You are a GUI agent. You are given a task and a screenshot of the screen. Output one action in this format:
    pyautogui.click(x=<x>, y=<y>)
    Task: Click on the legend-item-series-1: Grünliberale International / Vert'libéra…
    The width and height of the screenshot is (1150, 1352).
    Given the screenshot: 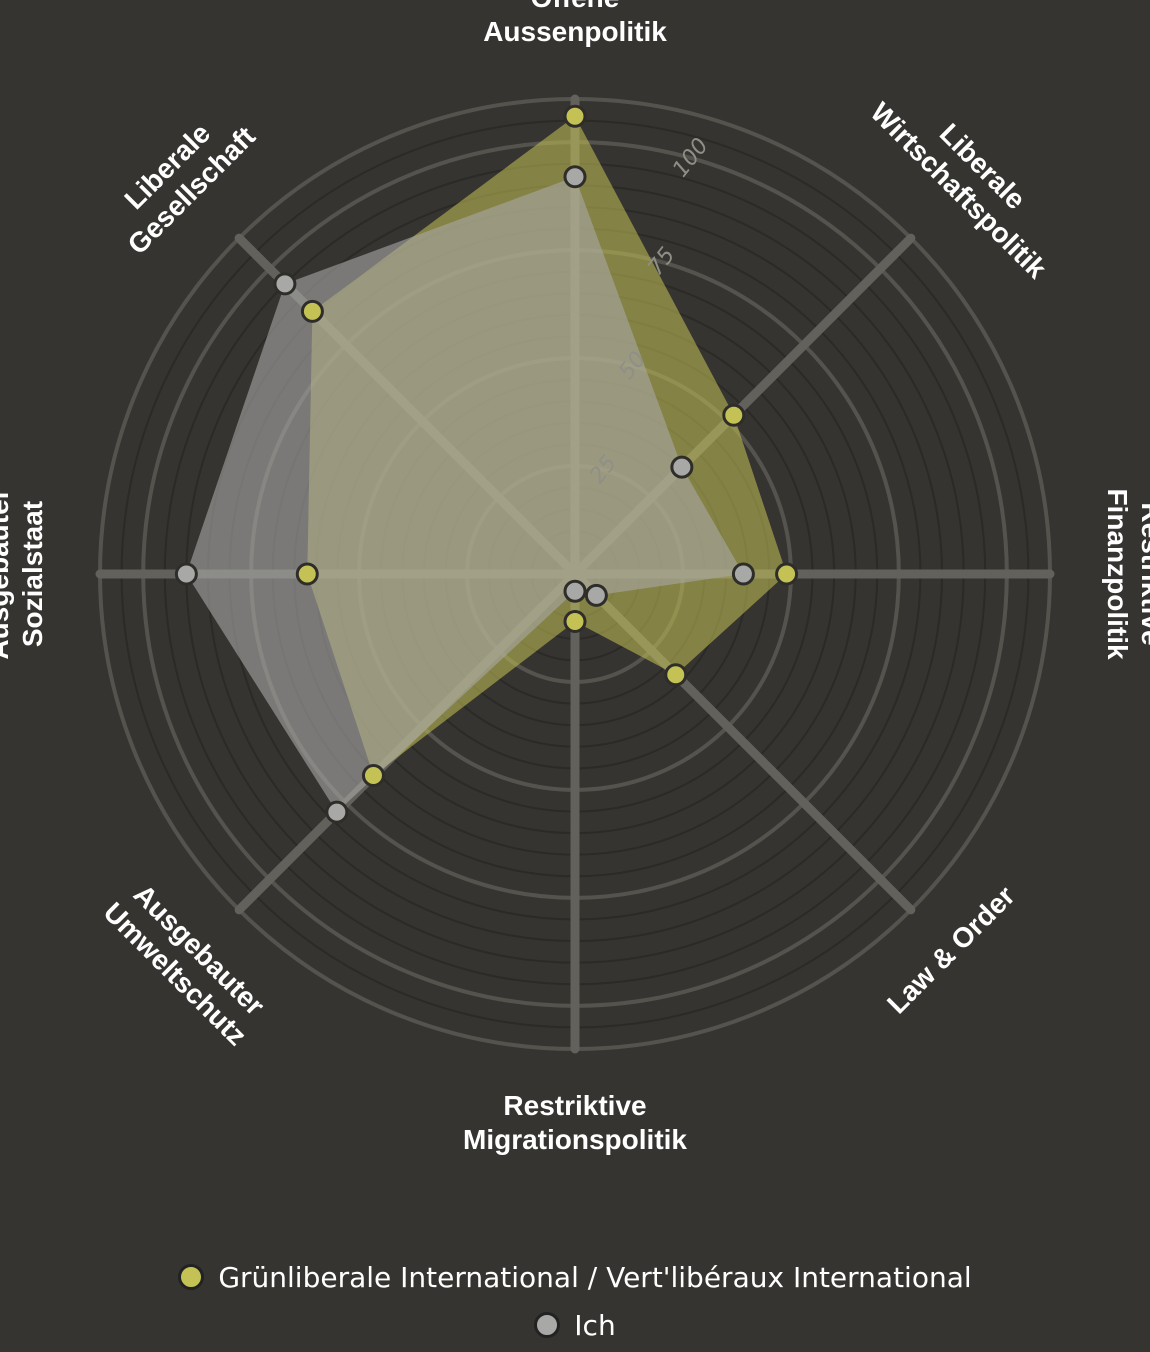 What is the action you would take?
    pyautogui.click(x=575, y=1277)
    